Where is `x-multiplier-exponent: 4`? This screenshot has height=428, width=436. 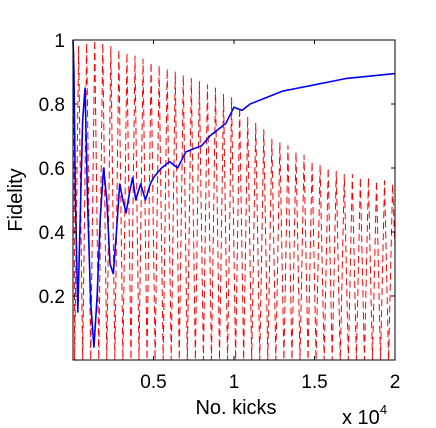
x-multiplier-exponent: 4 is located at coordinates (383, 409).